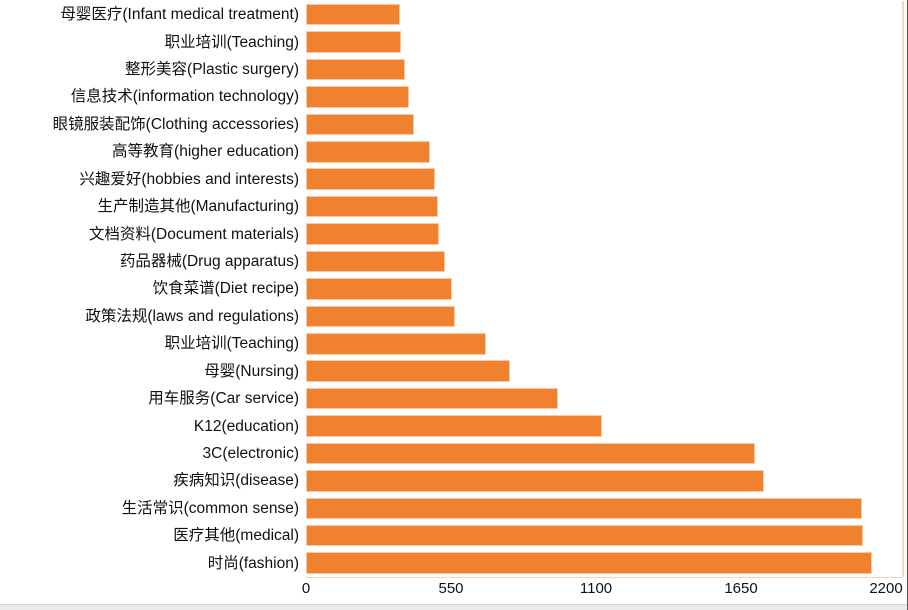 The width and height of the screenshot is (908, 610). What do you see at coordinates (451, 588) in the screenshot?
I see `x-tick-label: 550` at bounding box center [451, 588].